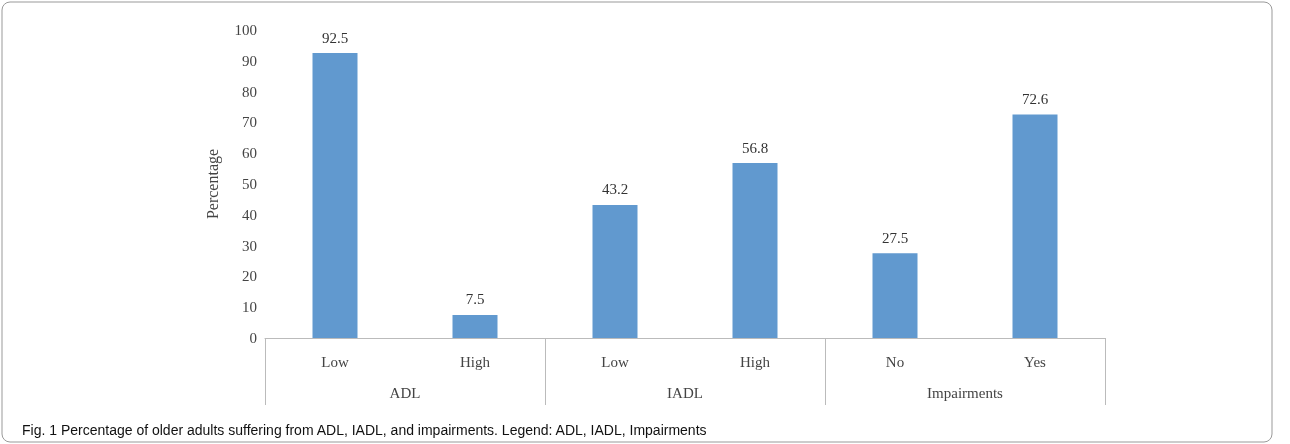  Describe the element at coordinates (1035, 361) in the screenshot. I see `x-tick-label: Yes` at that location.